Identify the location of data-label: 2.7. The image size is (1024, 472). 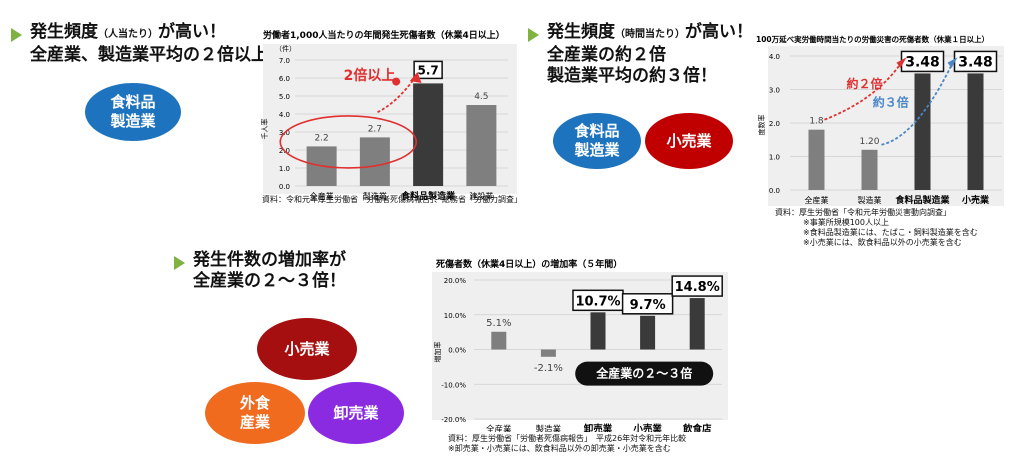
(375, 129).